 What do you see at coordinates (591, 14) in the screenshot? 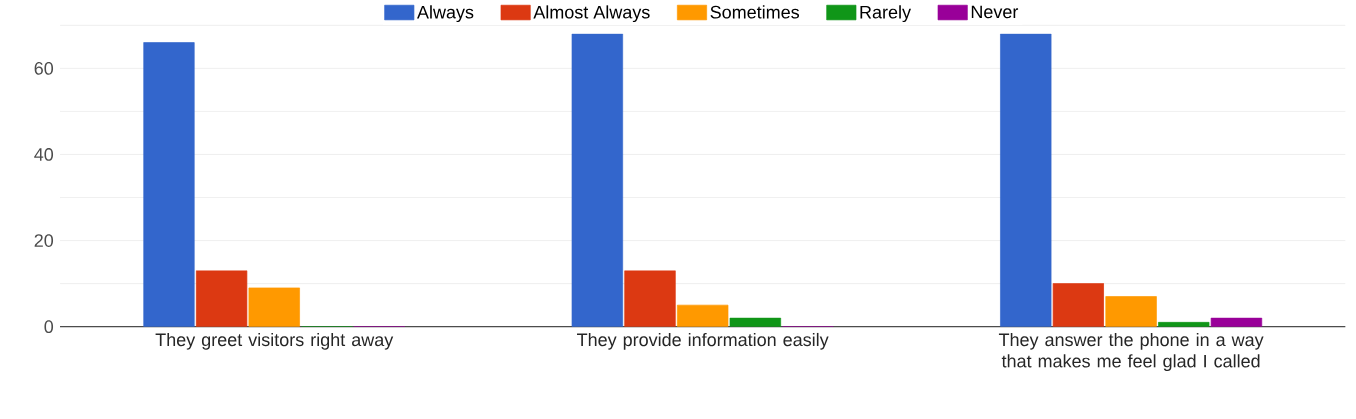
I see `legend-label: Almost Always` at bounding box center [591, 14].